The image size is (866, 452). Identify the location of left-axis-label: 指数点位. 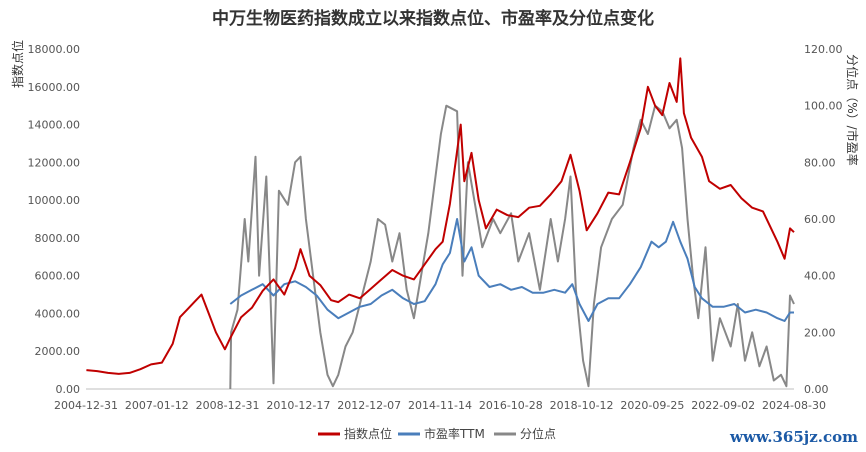
(17, 64).